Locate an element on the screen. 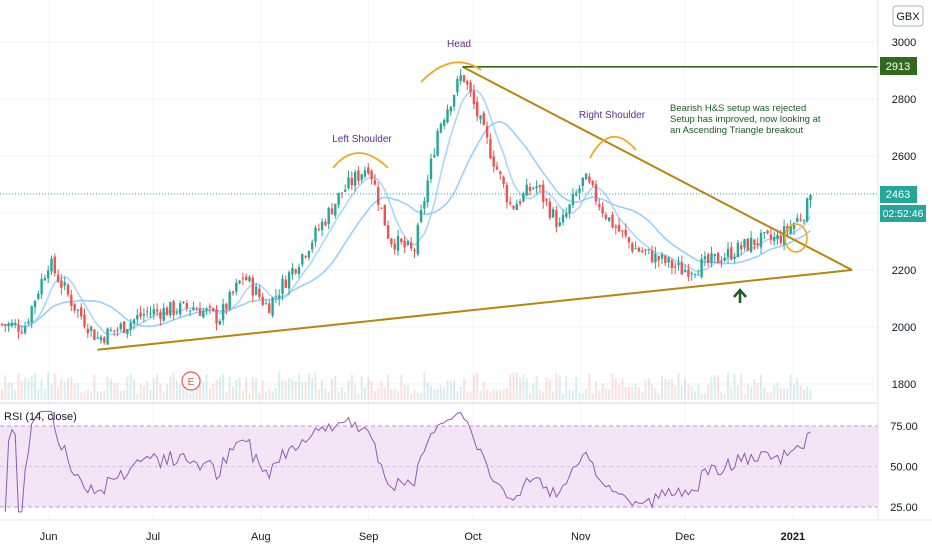 This screenshot has width=932, height=555. time-axis: Jun Jul Aug Sep Oct Nov Dec 2021 is located at coordinates (422, 537).